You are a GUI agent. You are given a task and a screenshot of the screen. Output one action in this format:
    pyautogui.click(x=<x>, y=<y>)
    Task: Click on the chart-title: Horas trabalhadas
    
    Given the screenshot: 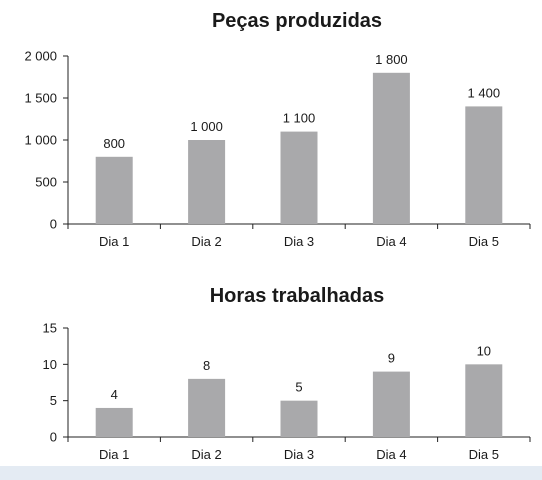 What is the action you would take?
    pyautogui.click(x=297, y=296)
    